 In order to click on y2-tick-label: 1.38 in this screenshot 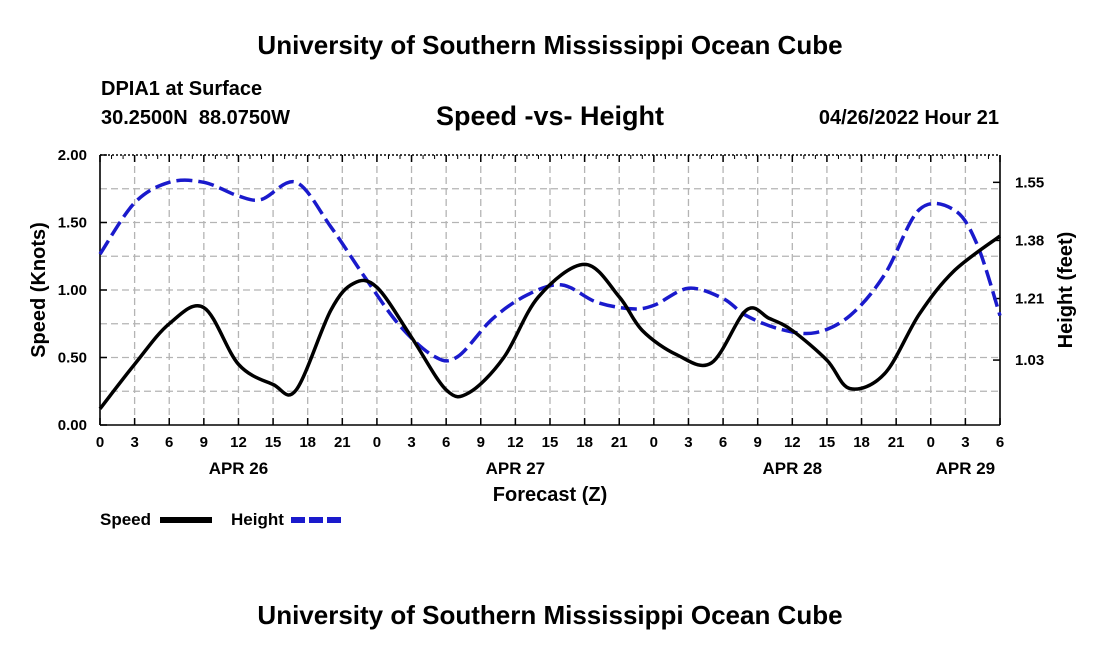, I will do `click(1029, 240)`.